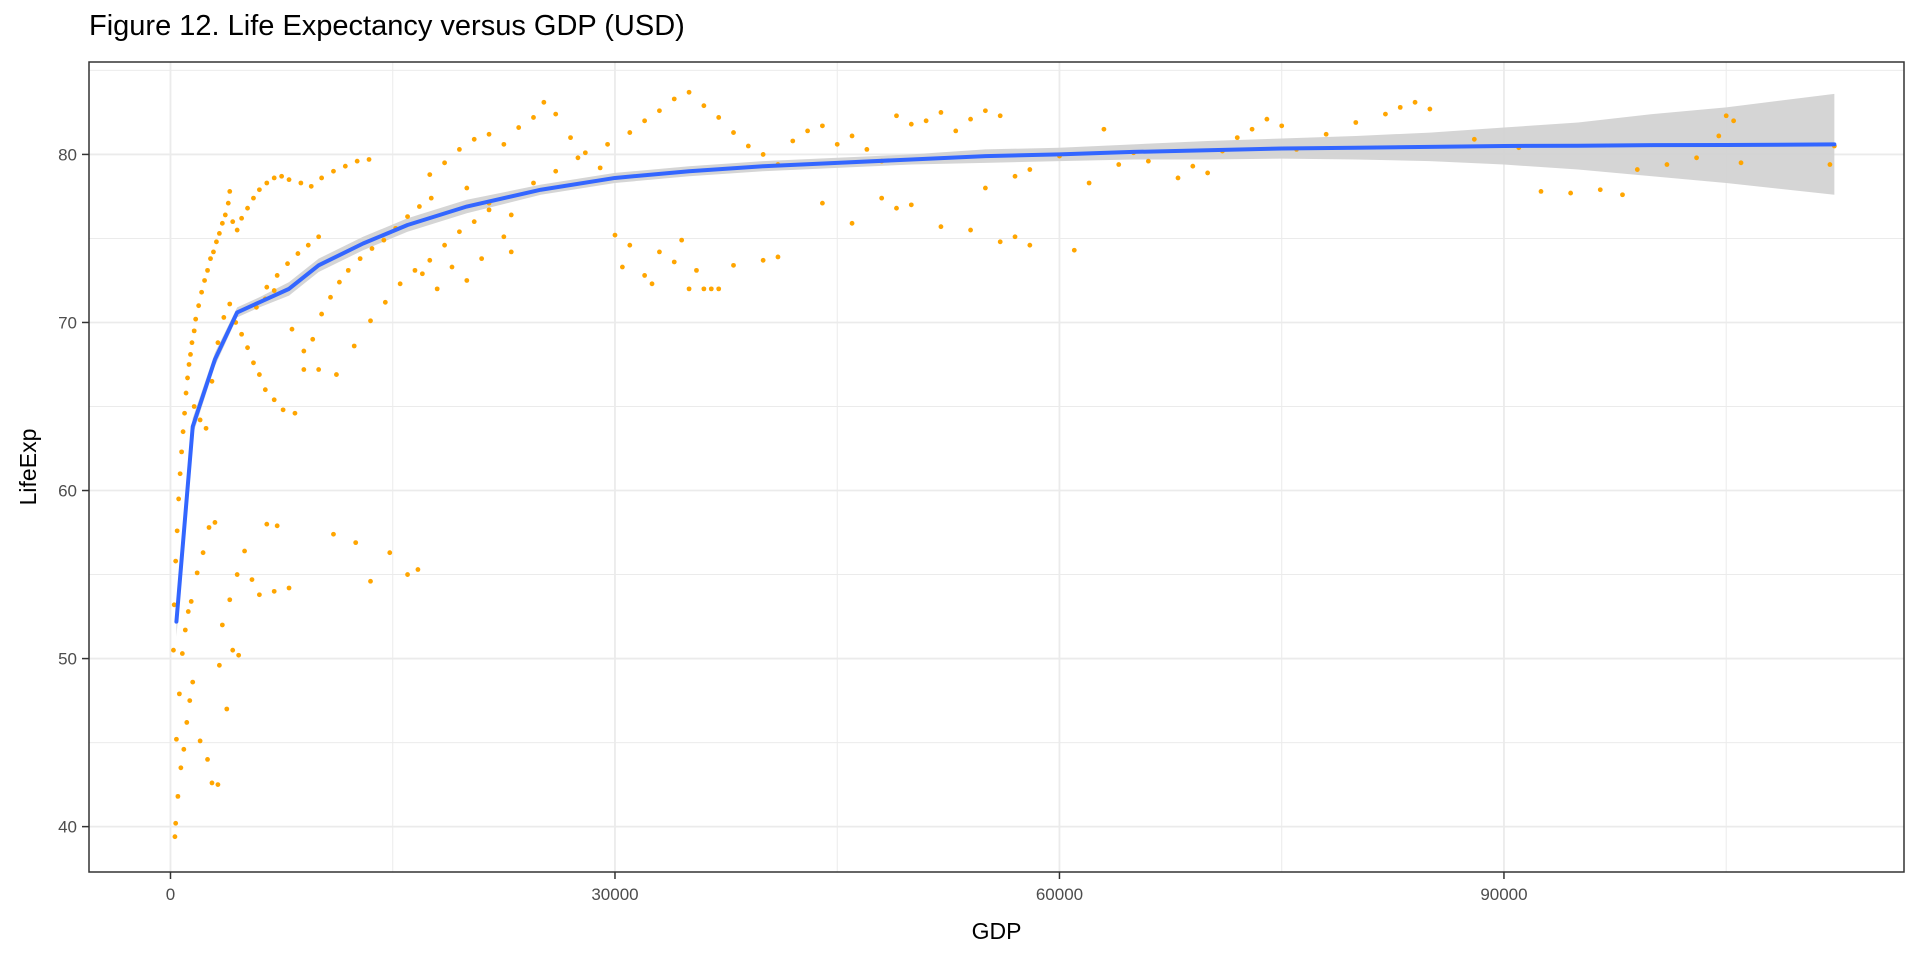  Describe the element at coordinates (847, 888) in the screenshot. I see `x-axis: 0 30000 60000 90000` at that location.